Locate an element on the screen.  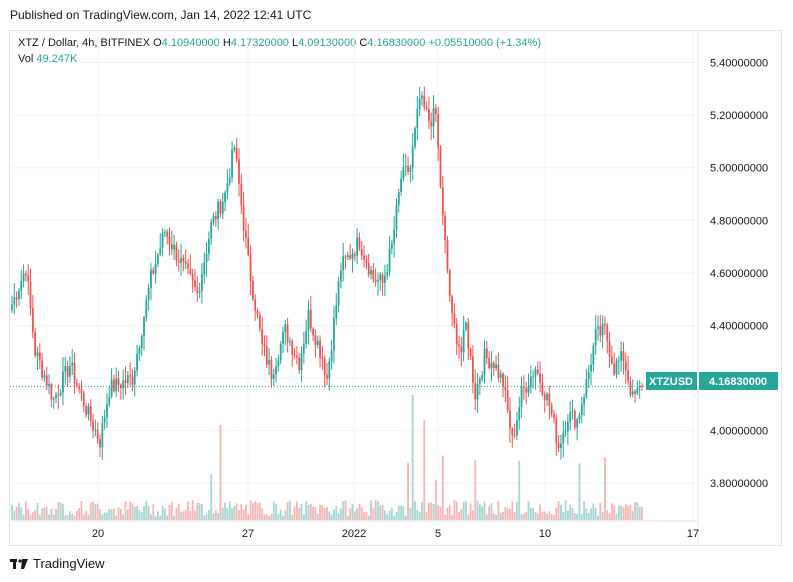
time-tick-label: 2022 is located at coordinates (354, 534).